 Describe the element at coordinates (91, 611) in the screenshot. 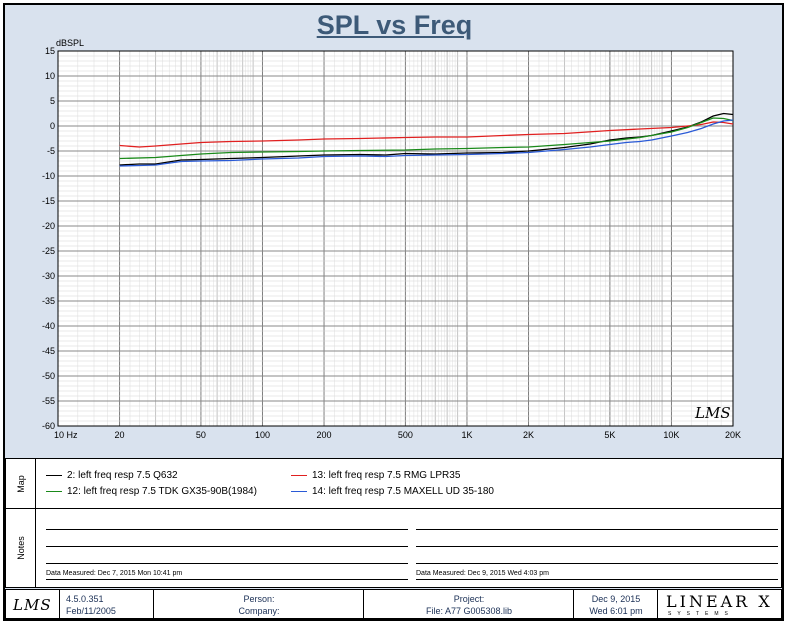

I see `version-date: Feb/11/2005` at that location.